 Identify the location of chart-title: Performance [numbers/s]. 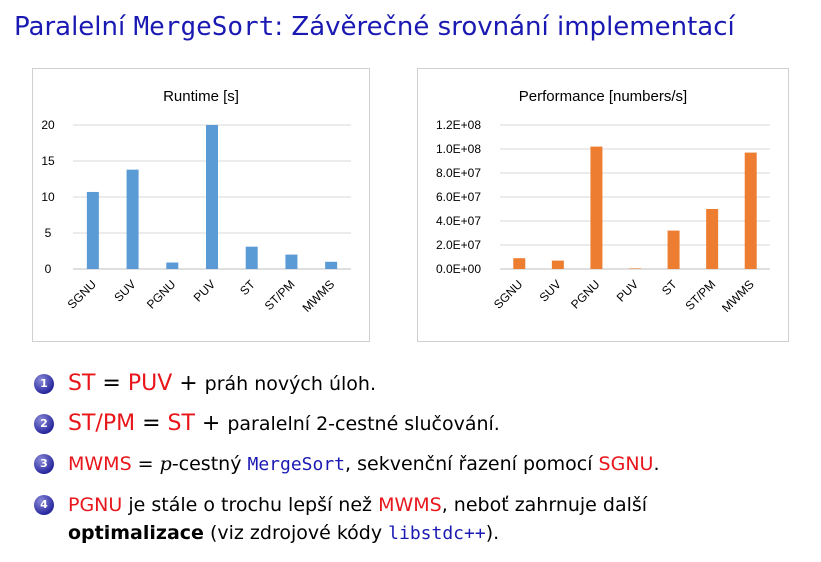
(603, 96).